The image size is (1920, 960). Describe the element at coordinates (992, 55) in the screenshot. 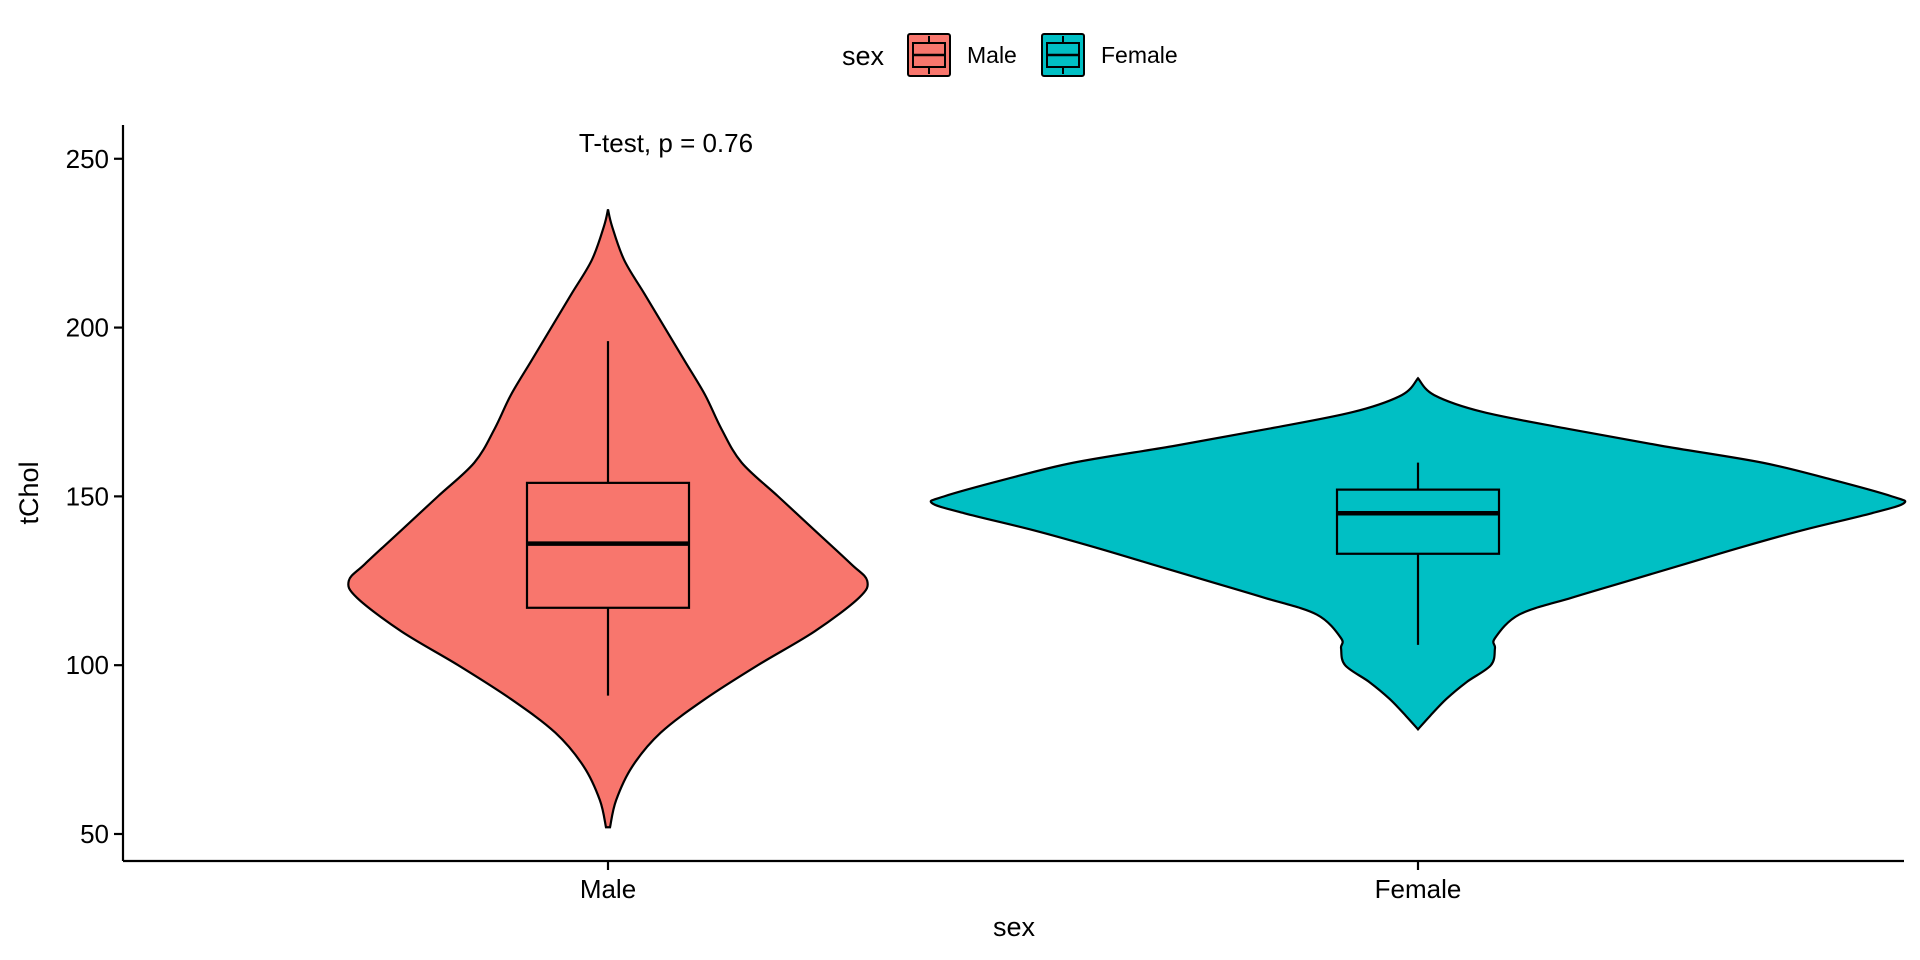

I see `legend-label: Male` at that location.